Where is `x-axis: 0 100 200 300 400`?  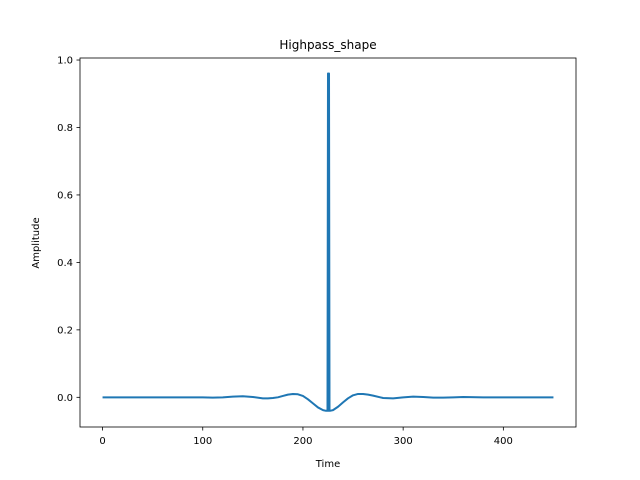 x-axis: 0 100 200 300 400 is located at coordinates (306, 437).